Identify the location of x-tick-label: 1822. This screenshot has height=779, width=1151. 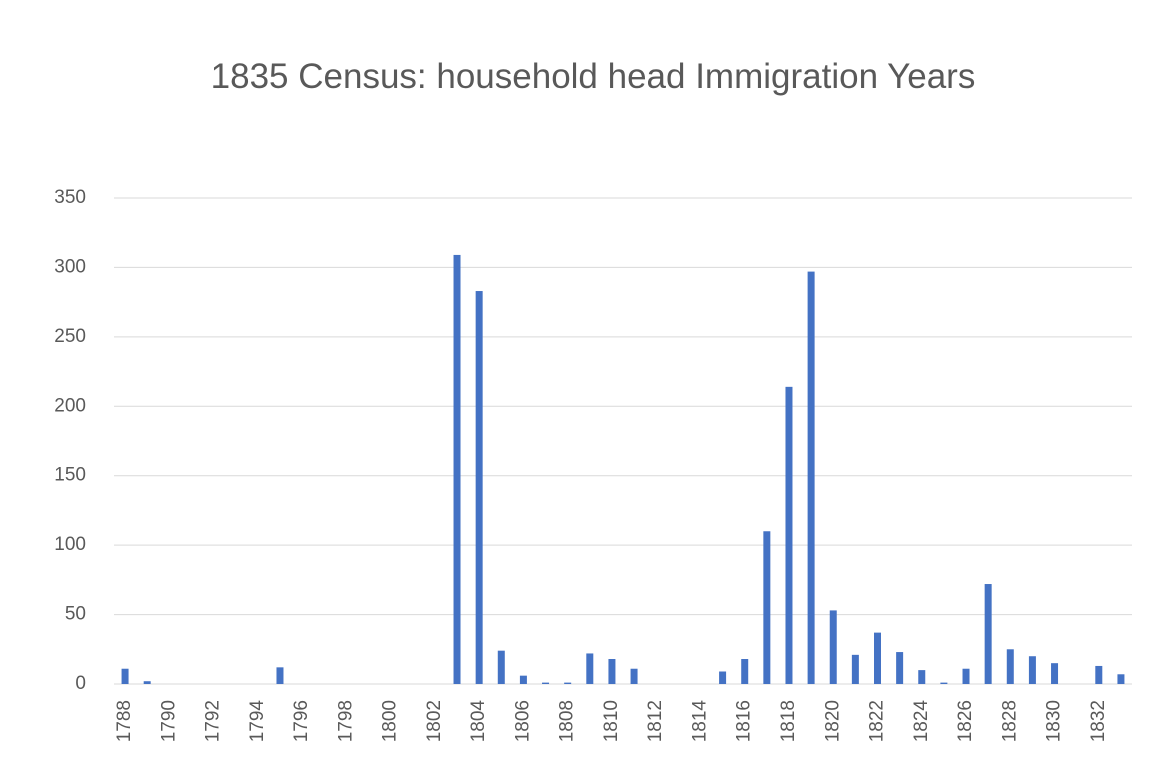
(877, 721).